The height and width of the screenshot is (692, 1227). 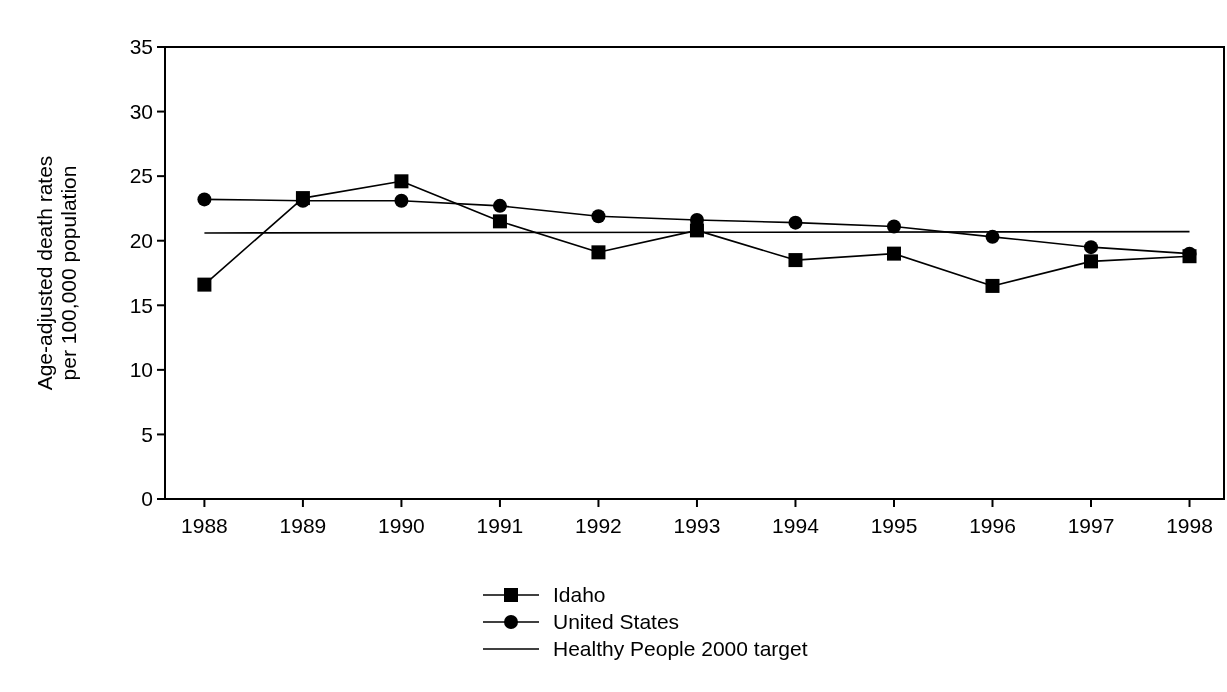 I want to click on y-tick-label: 15, so click(x=141, y=305).